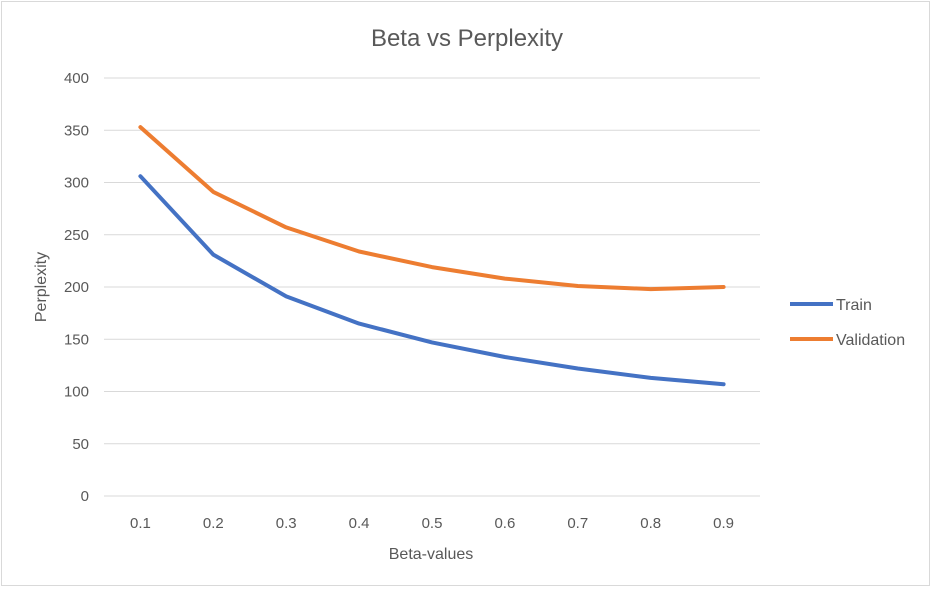  I want to click on y-tick-label: 300, so click(76, 183).